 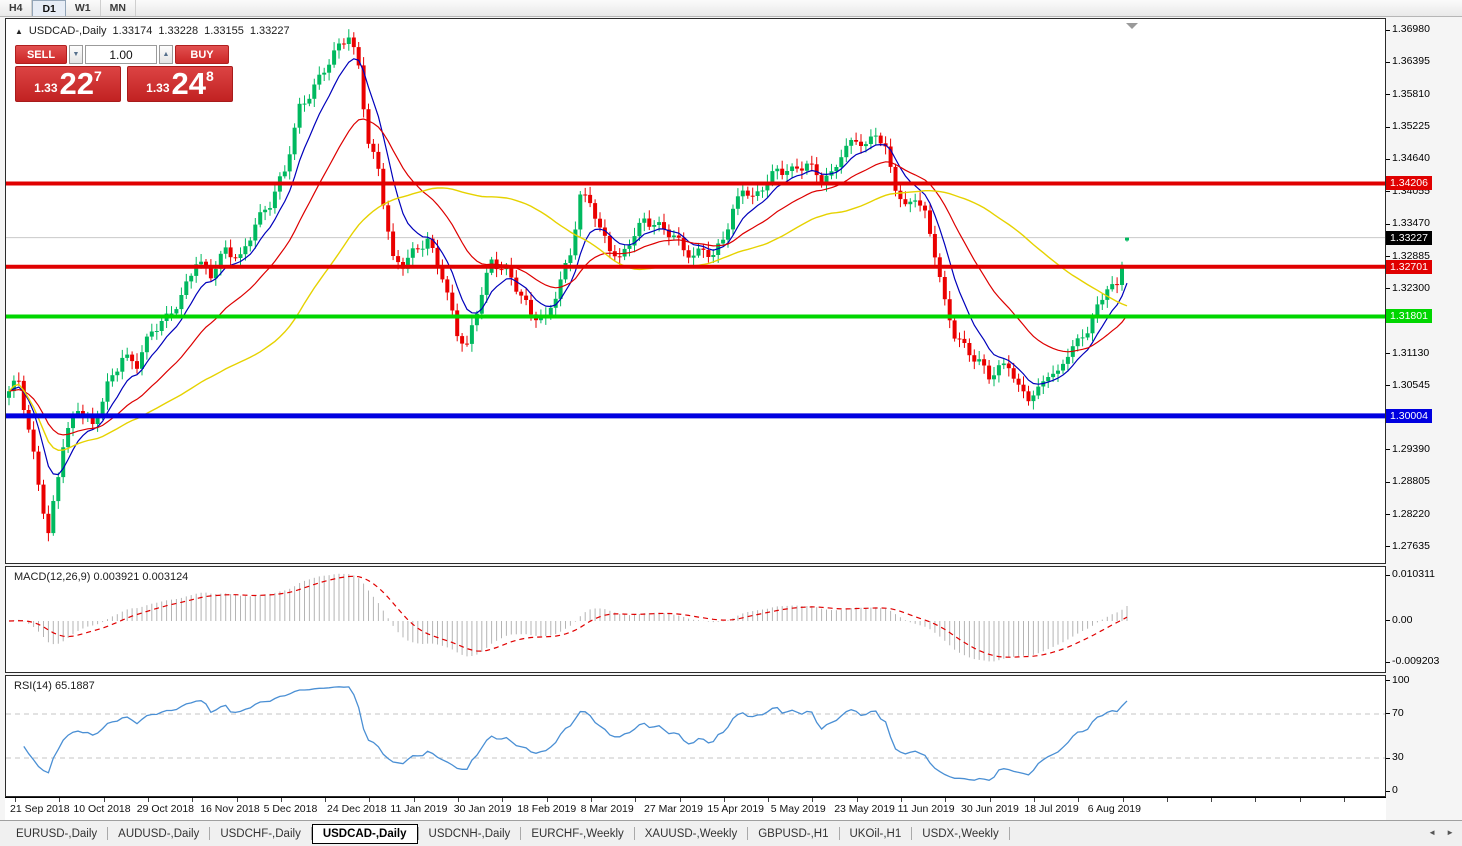 I want to click on symbol-tab-eurusd-daily: EURUSD-,Daily, so click(x=57, y=833).